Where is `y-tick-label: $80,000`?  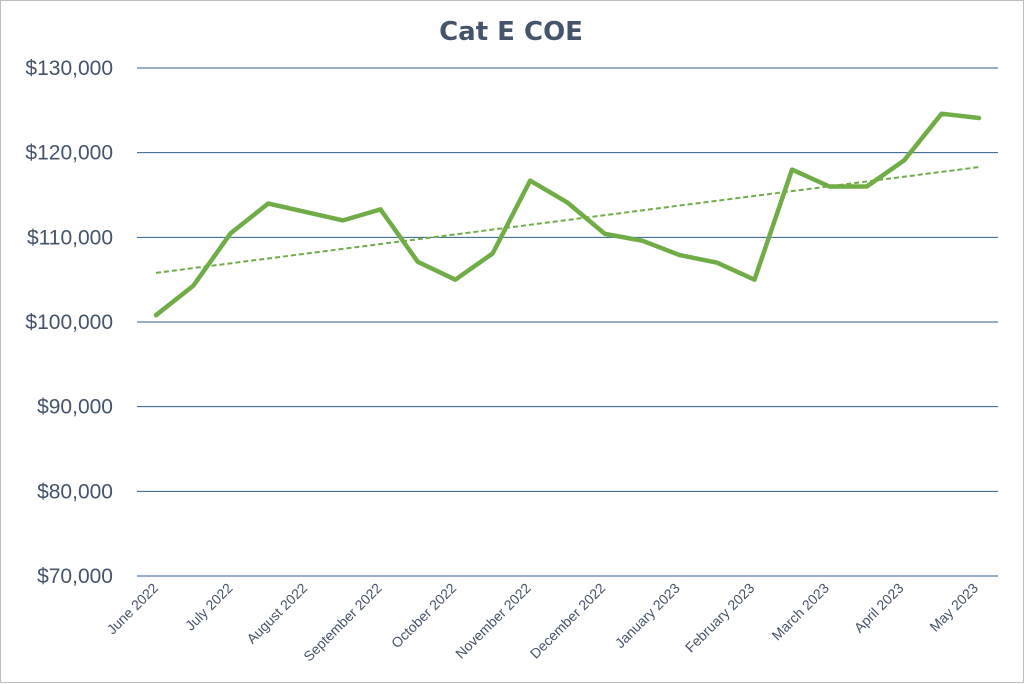 y-tick-label: $80,000 is located at coordinates (75, 491).